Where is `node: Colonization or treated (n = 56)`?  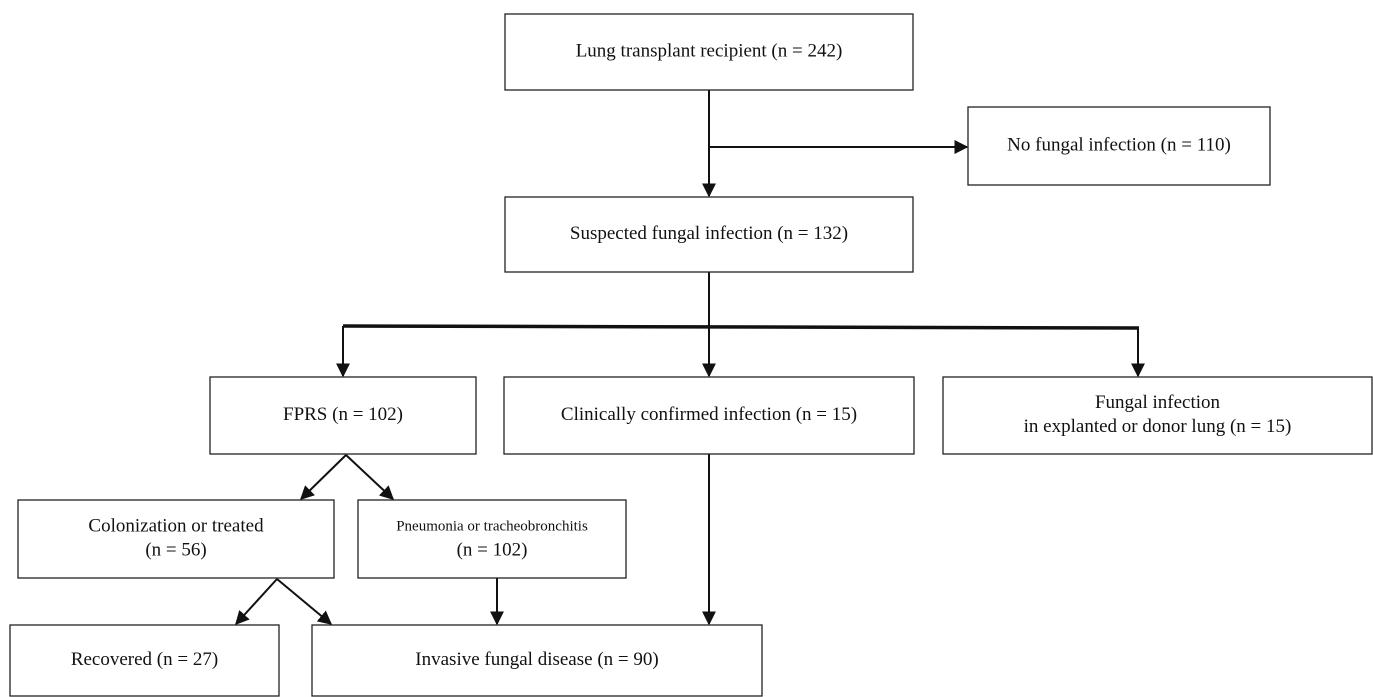 node: Colonization or treated (n = 56) is located at coordinates (176, 539).